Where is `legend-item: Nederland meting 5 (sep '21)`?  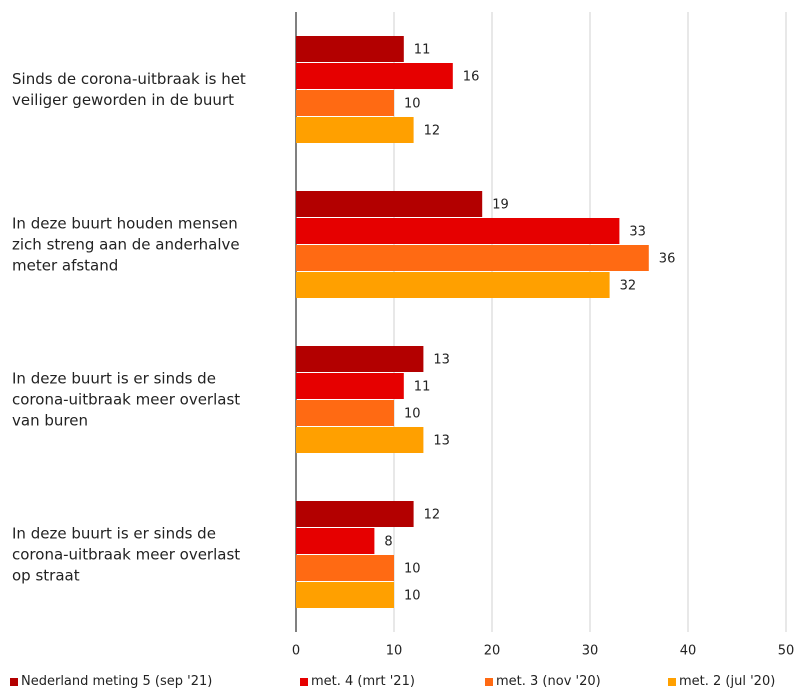
legend-item: Nederland meting 5 (sep '21) is located at coordinates (111, 681).